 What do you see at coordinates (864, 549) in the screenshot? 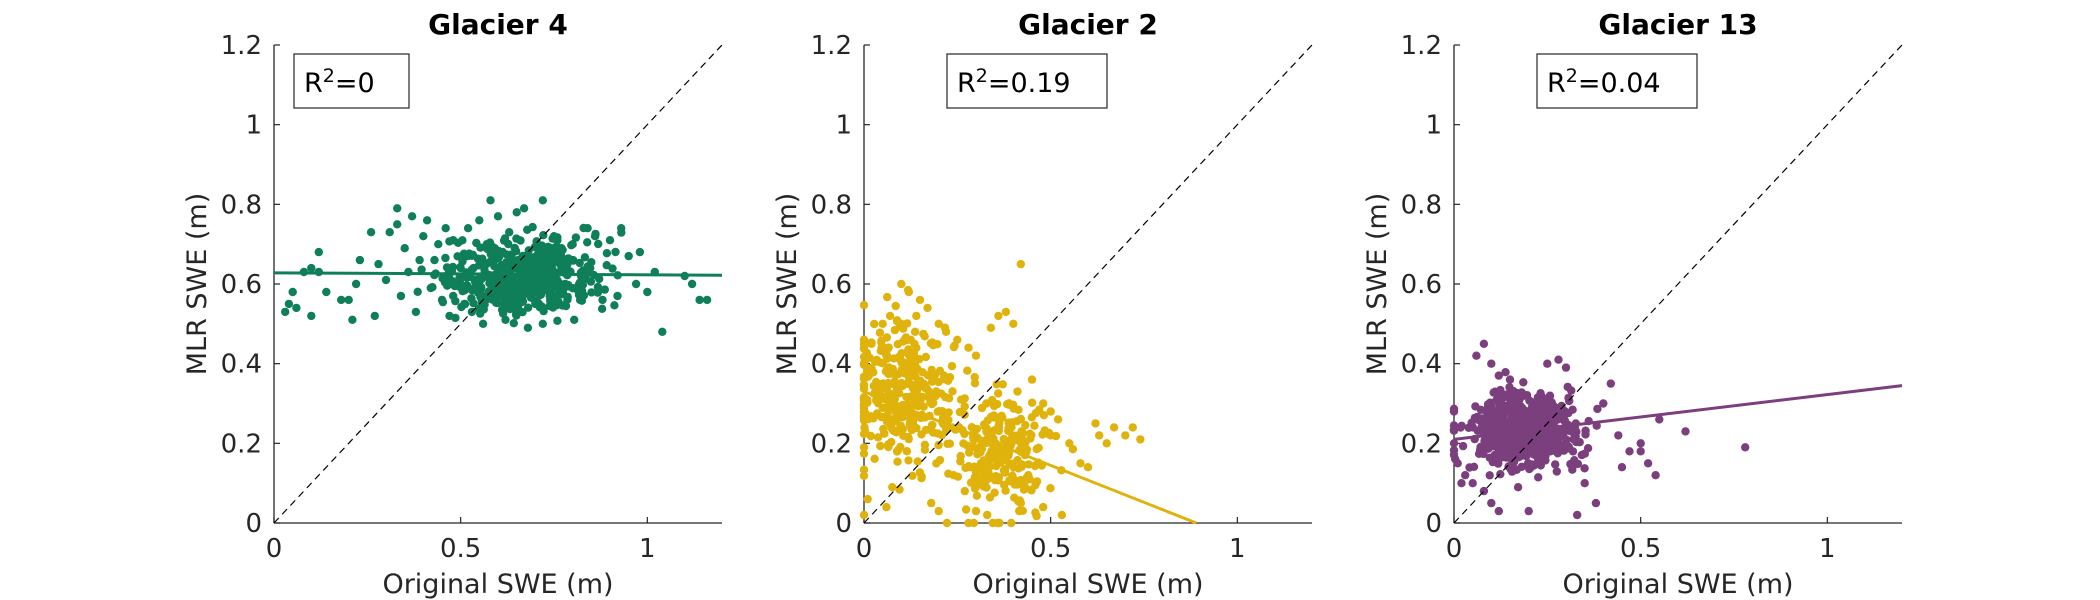
I see `x-tick-label: 0` at bounding box center [864, 549].